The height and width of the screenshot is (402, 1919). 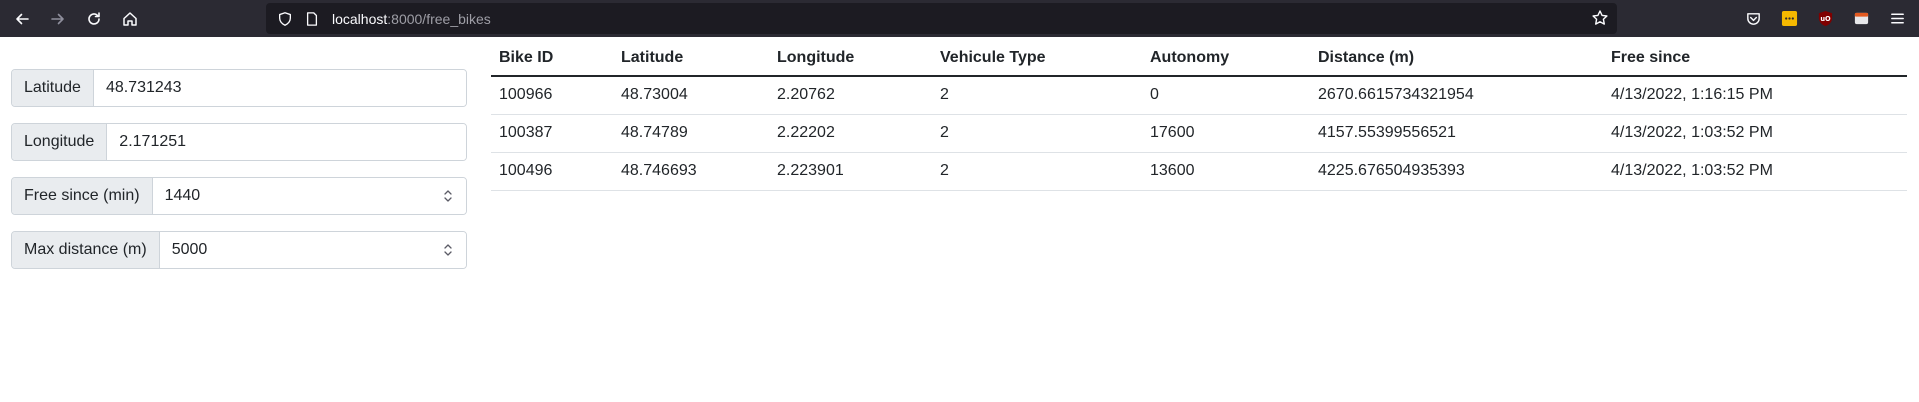 I want to click on cell-longitude: 2.20762, so click(x=850, y=95).